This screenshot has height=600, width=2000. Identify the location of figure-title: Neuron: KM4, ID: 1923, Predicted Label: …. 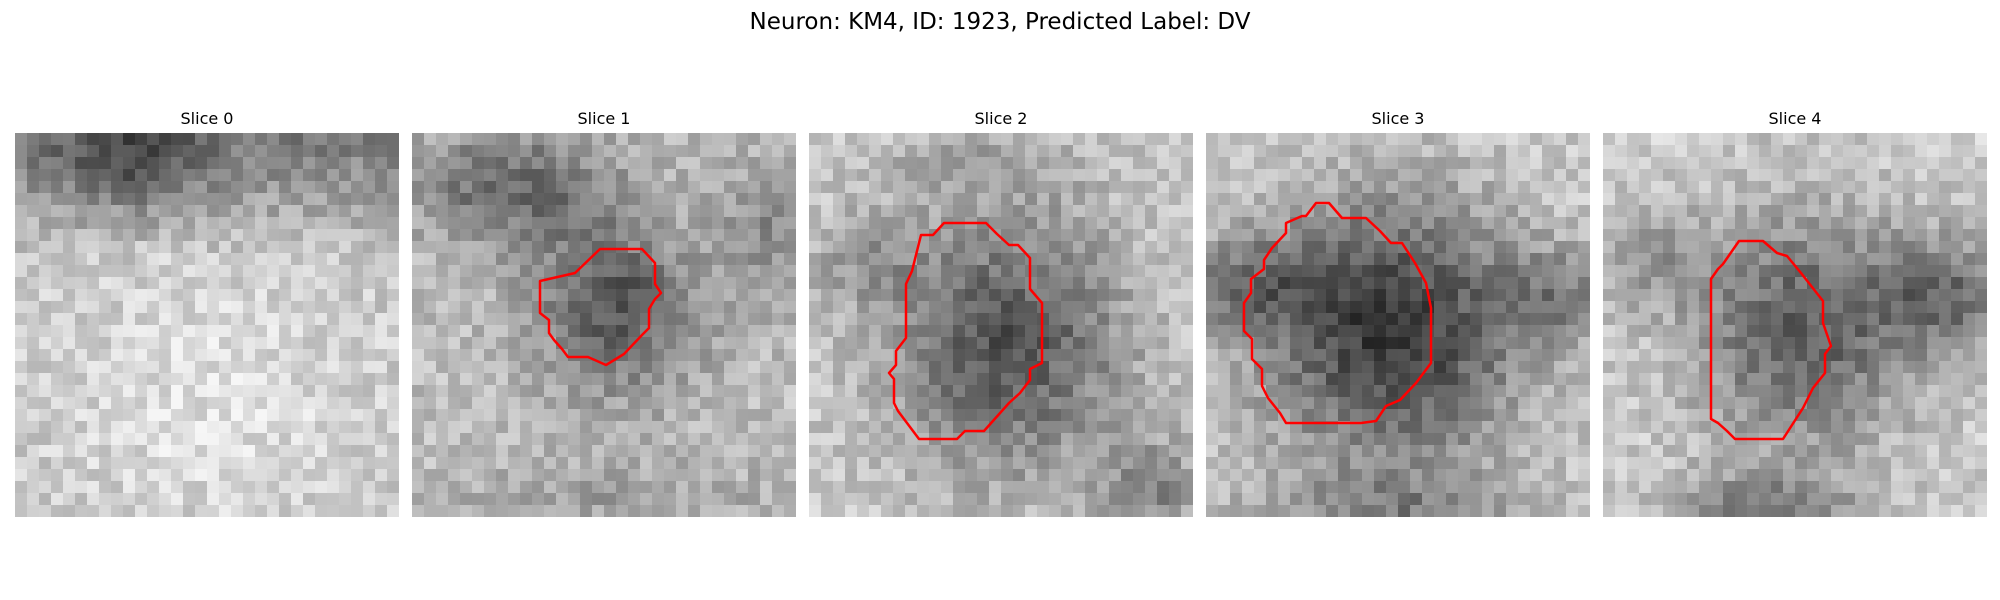
(1000, 22).